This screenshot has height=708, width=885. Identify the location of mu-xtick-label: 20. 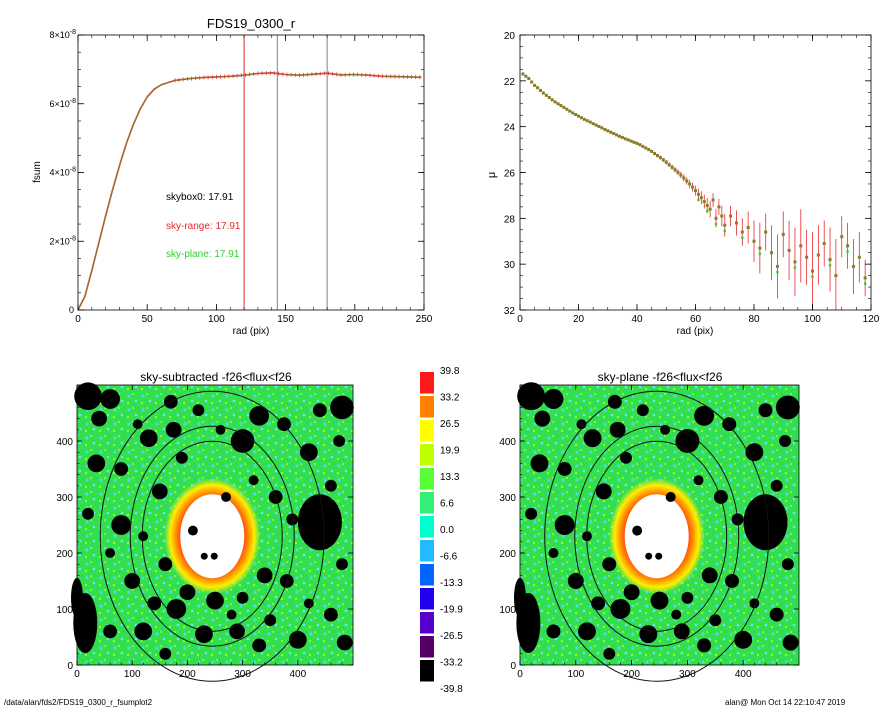
(579, 319).